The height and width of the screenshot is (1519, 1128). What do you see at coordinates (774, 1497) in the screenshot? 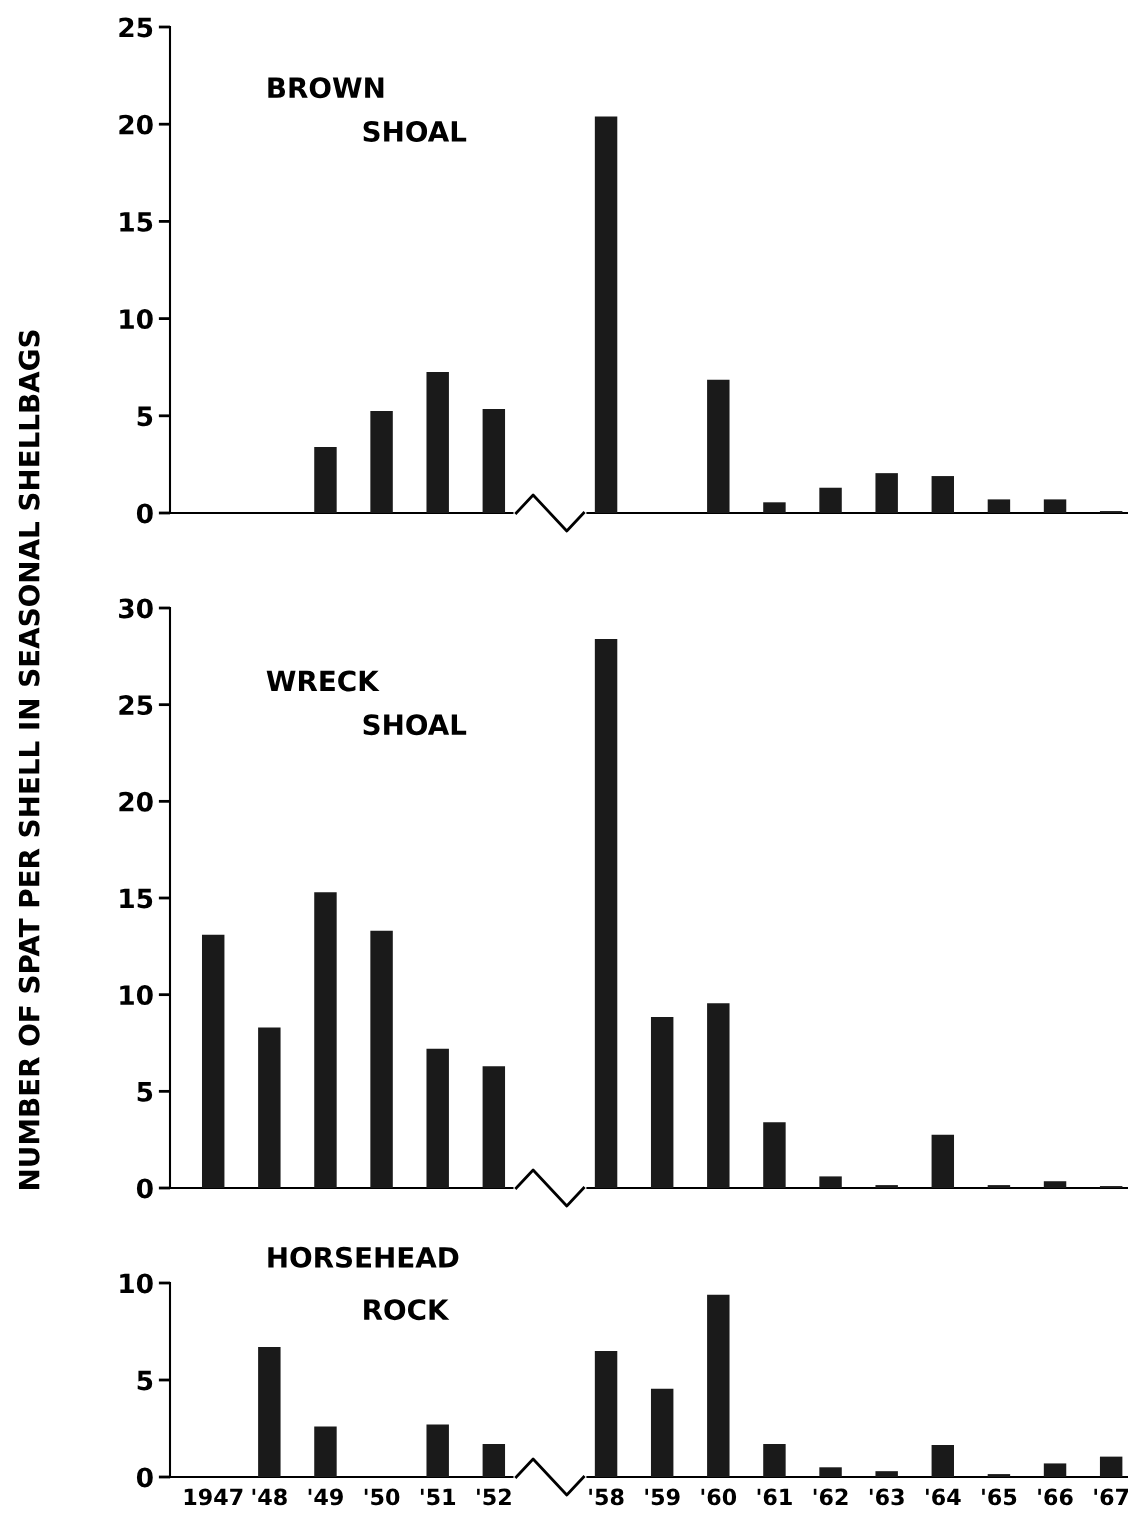
I see `x-tick-label: '61` at bounding box center [774, 1497].